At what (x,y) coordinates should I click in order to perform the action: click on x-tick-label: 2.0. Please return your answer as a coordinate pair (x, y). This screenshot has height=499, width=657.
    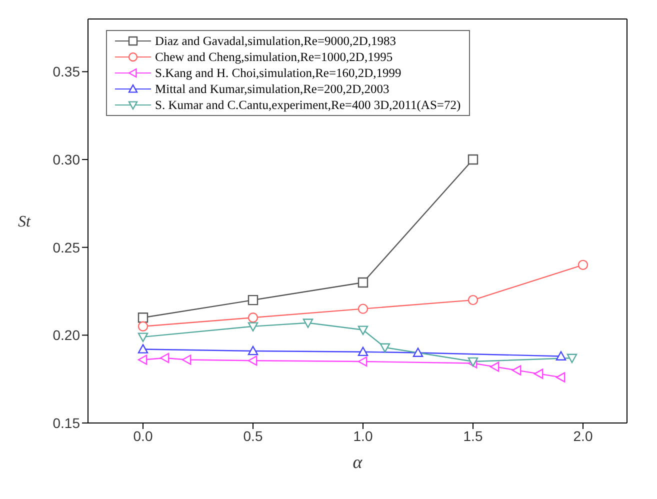
    Looking at the image, I should click on (583, 436).